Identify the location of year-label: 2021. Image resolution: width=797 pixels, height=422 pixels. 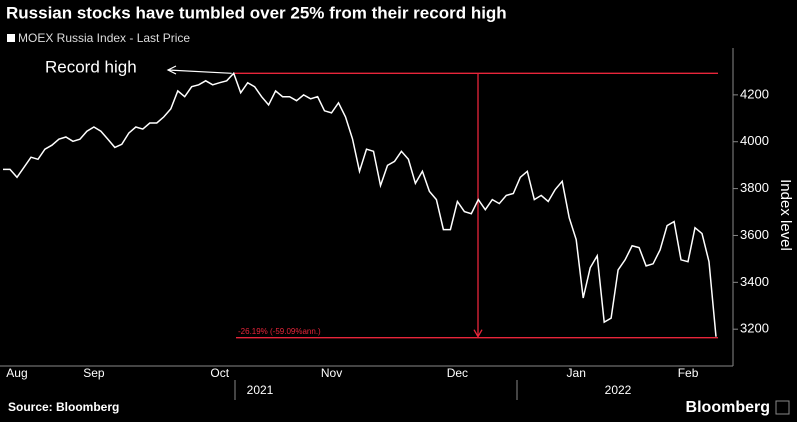
(260, 390).